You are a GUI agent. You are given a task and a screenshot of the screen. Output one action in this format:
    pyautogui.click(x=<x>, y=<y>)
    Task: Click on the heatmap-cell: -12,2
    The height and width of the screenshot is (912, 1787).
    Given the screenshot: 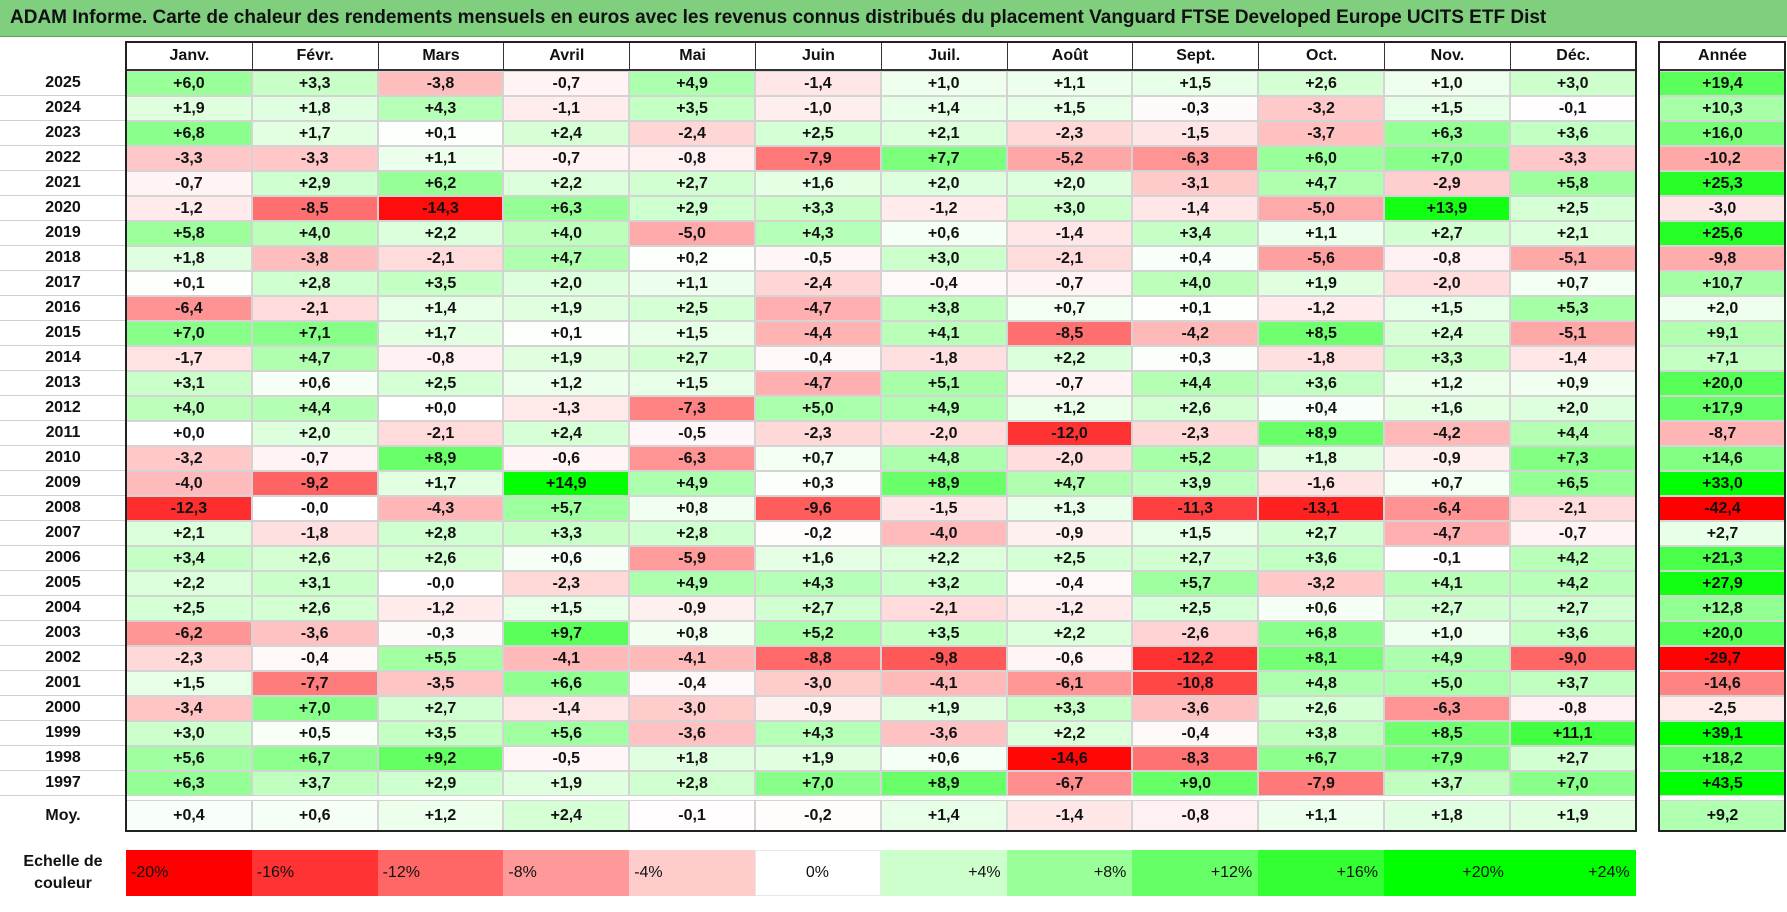 What is the action you would take?
    pyautogui.click(x=1195, y=658)
    